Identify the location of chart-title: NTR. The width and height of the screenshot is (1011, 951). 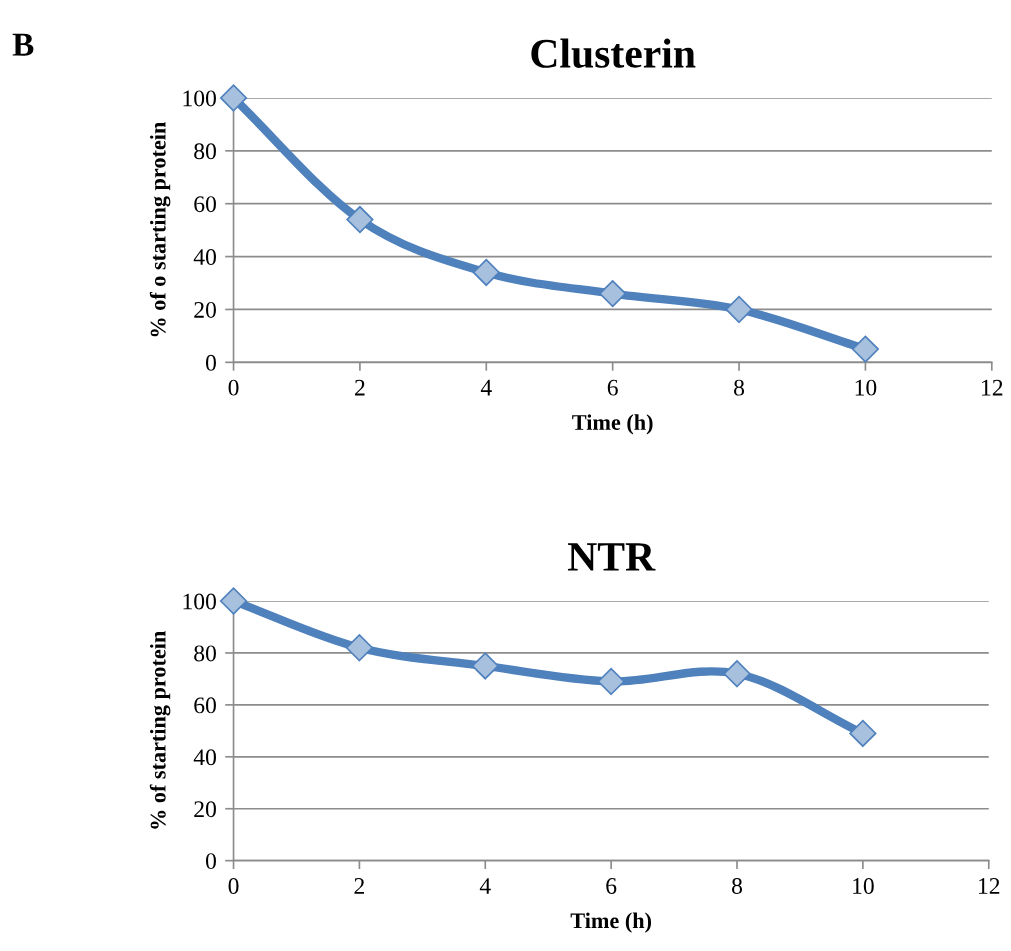
(611, 557).